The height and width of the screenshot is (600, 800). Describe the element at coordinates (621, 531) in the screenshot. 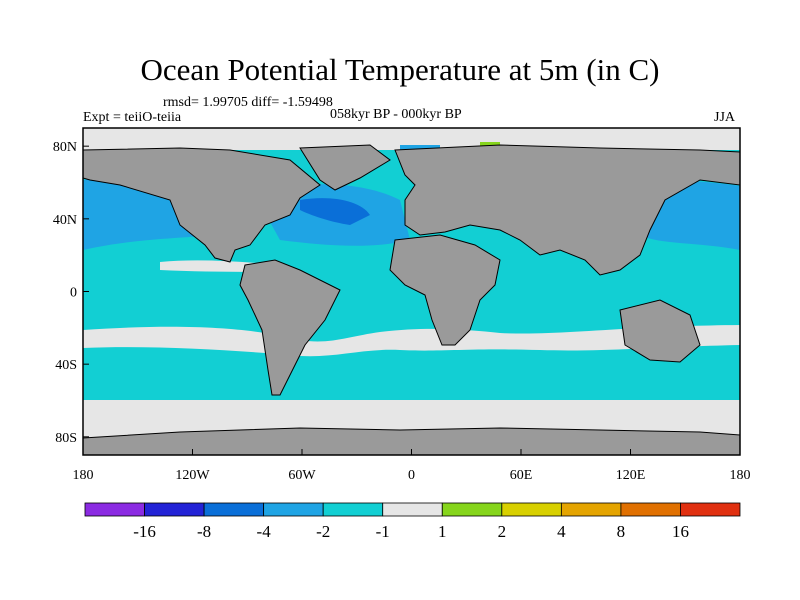

I see `colorbar-label: 8` at that location.